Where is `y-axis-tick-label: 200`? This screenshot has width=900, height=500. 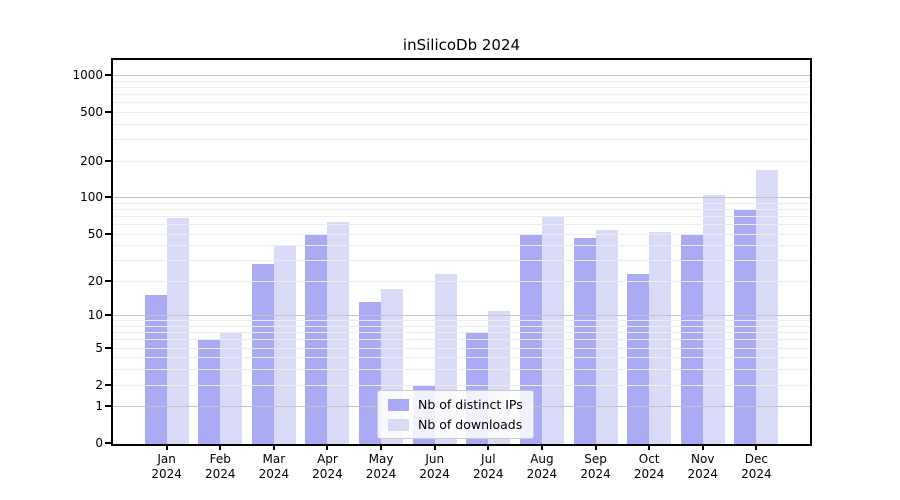 y-axis-tick-label: 200 is located at coordinates (91, 160).